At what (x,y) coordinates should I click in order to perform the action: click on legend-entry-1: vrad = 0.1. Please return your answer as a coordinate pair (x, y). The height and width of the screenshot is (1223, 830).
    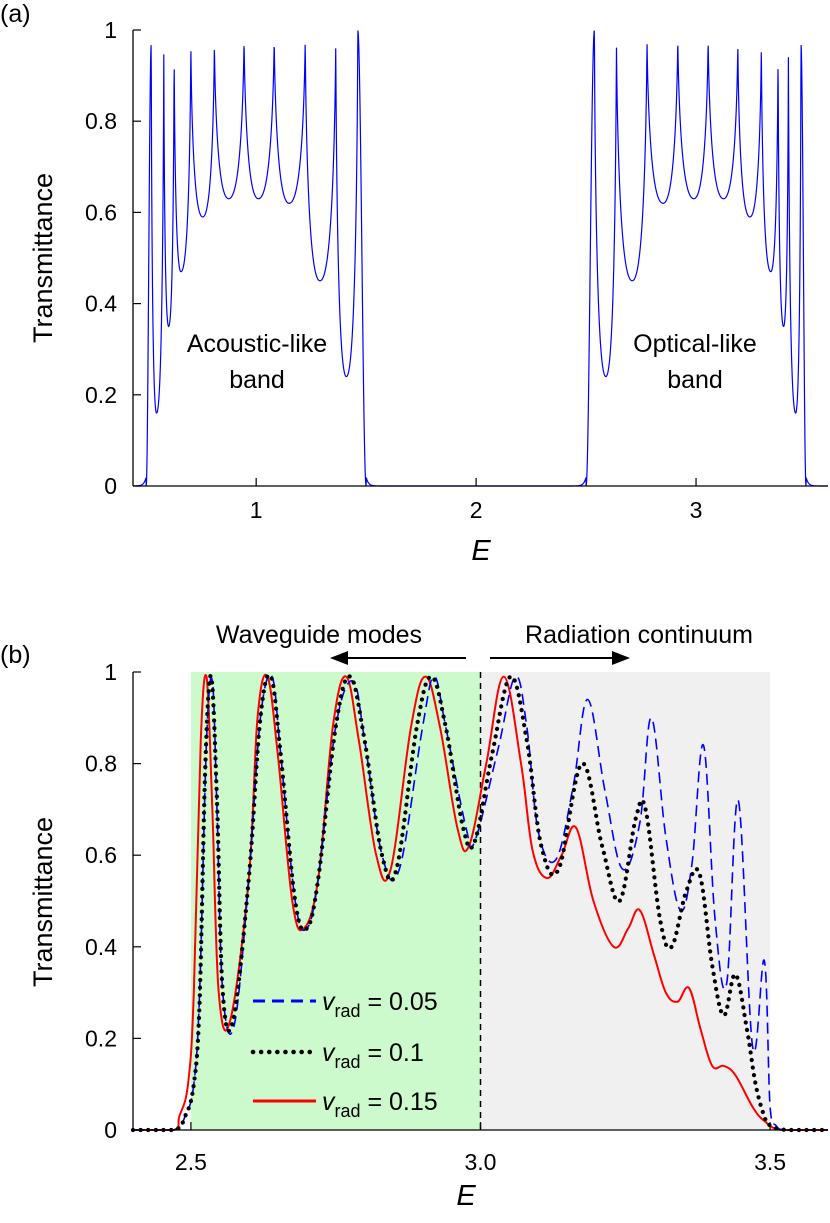
    Looking at the image, I should click on (337, 1055).